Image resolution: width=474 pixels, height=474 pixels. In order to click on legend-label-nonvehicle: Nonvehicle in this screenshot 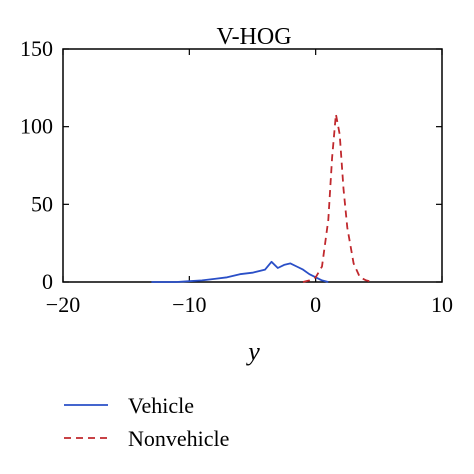, I will do `click(178, 438)`.